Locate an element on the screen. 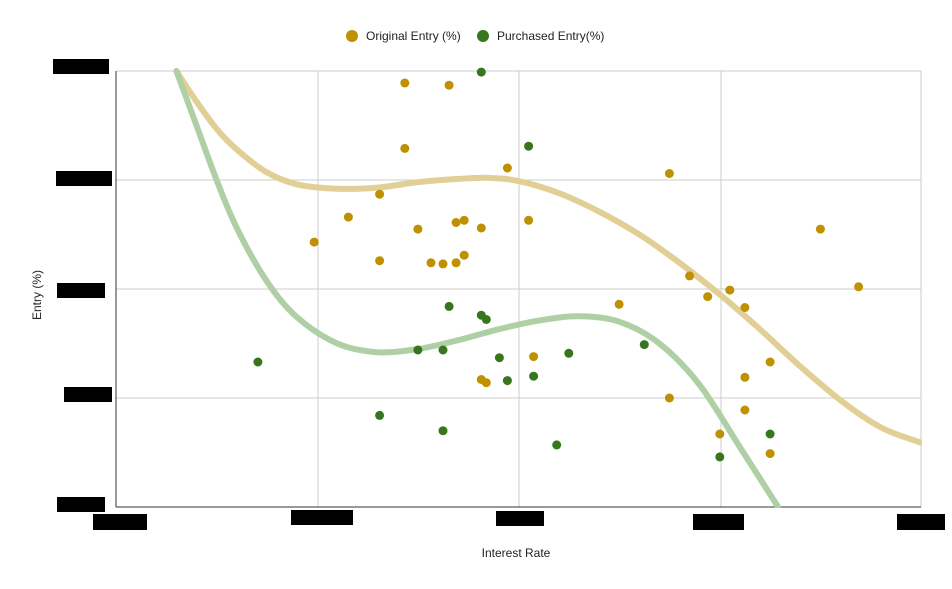 The image size is (952, 589). x-tick-labels-redacted is located at coordinates (519, 520).